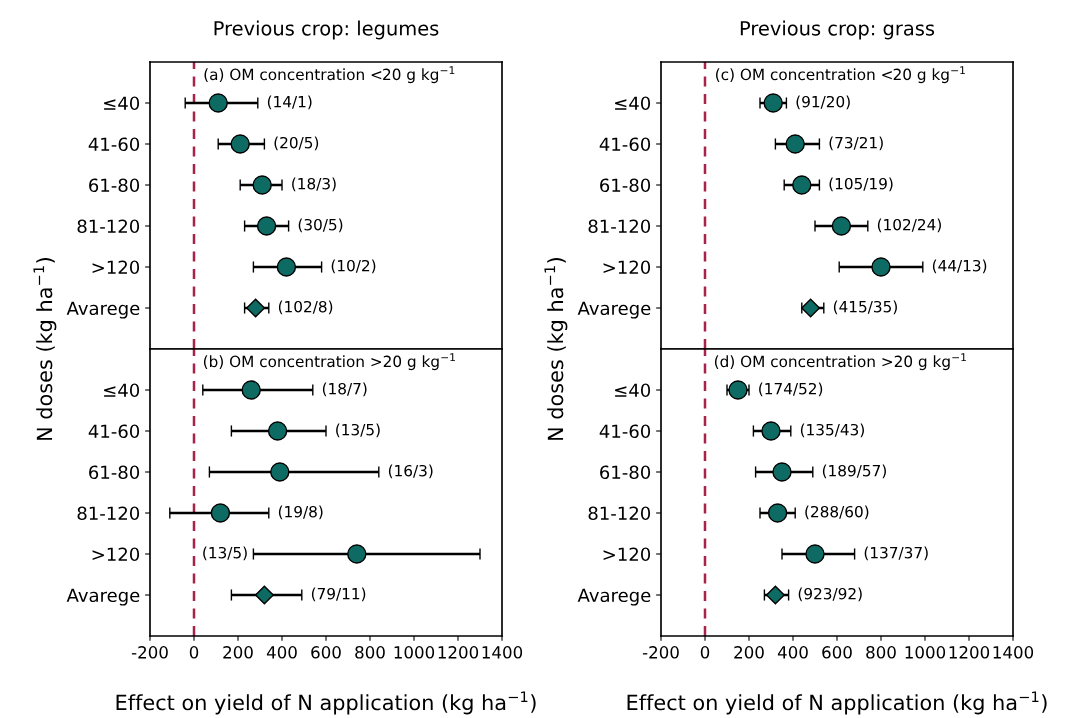 The image size is (1067, 718). Describe the element at coordinates (840, 75) in the screenshot. I see `chart-subtitle: (c) OM concentration <20 g kg$^{−1}$` at that location.